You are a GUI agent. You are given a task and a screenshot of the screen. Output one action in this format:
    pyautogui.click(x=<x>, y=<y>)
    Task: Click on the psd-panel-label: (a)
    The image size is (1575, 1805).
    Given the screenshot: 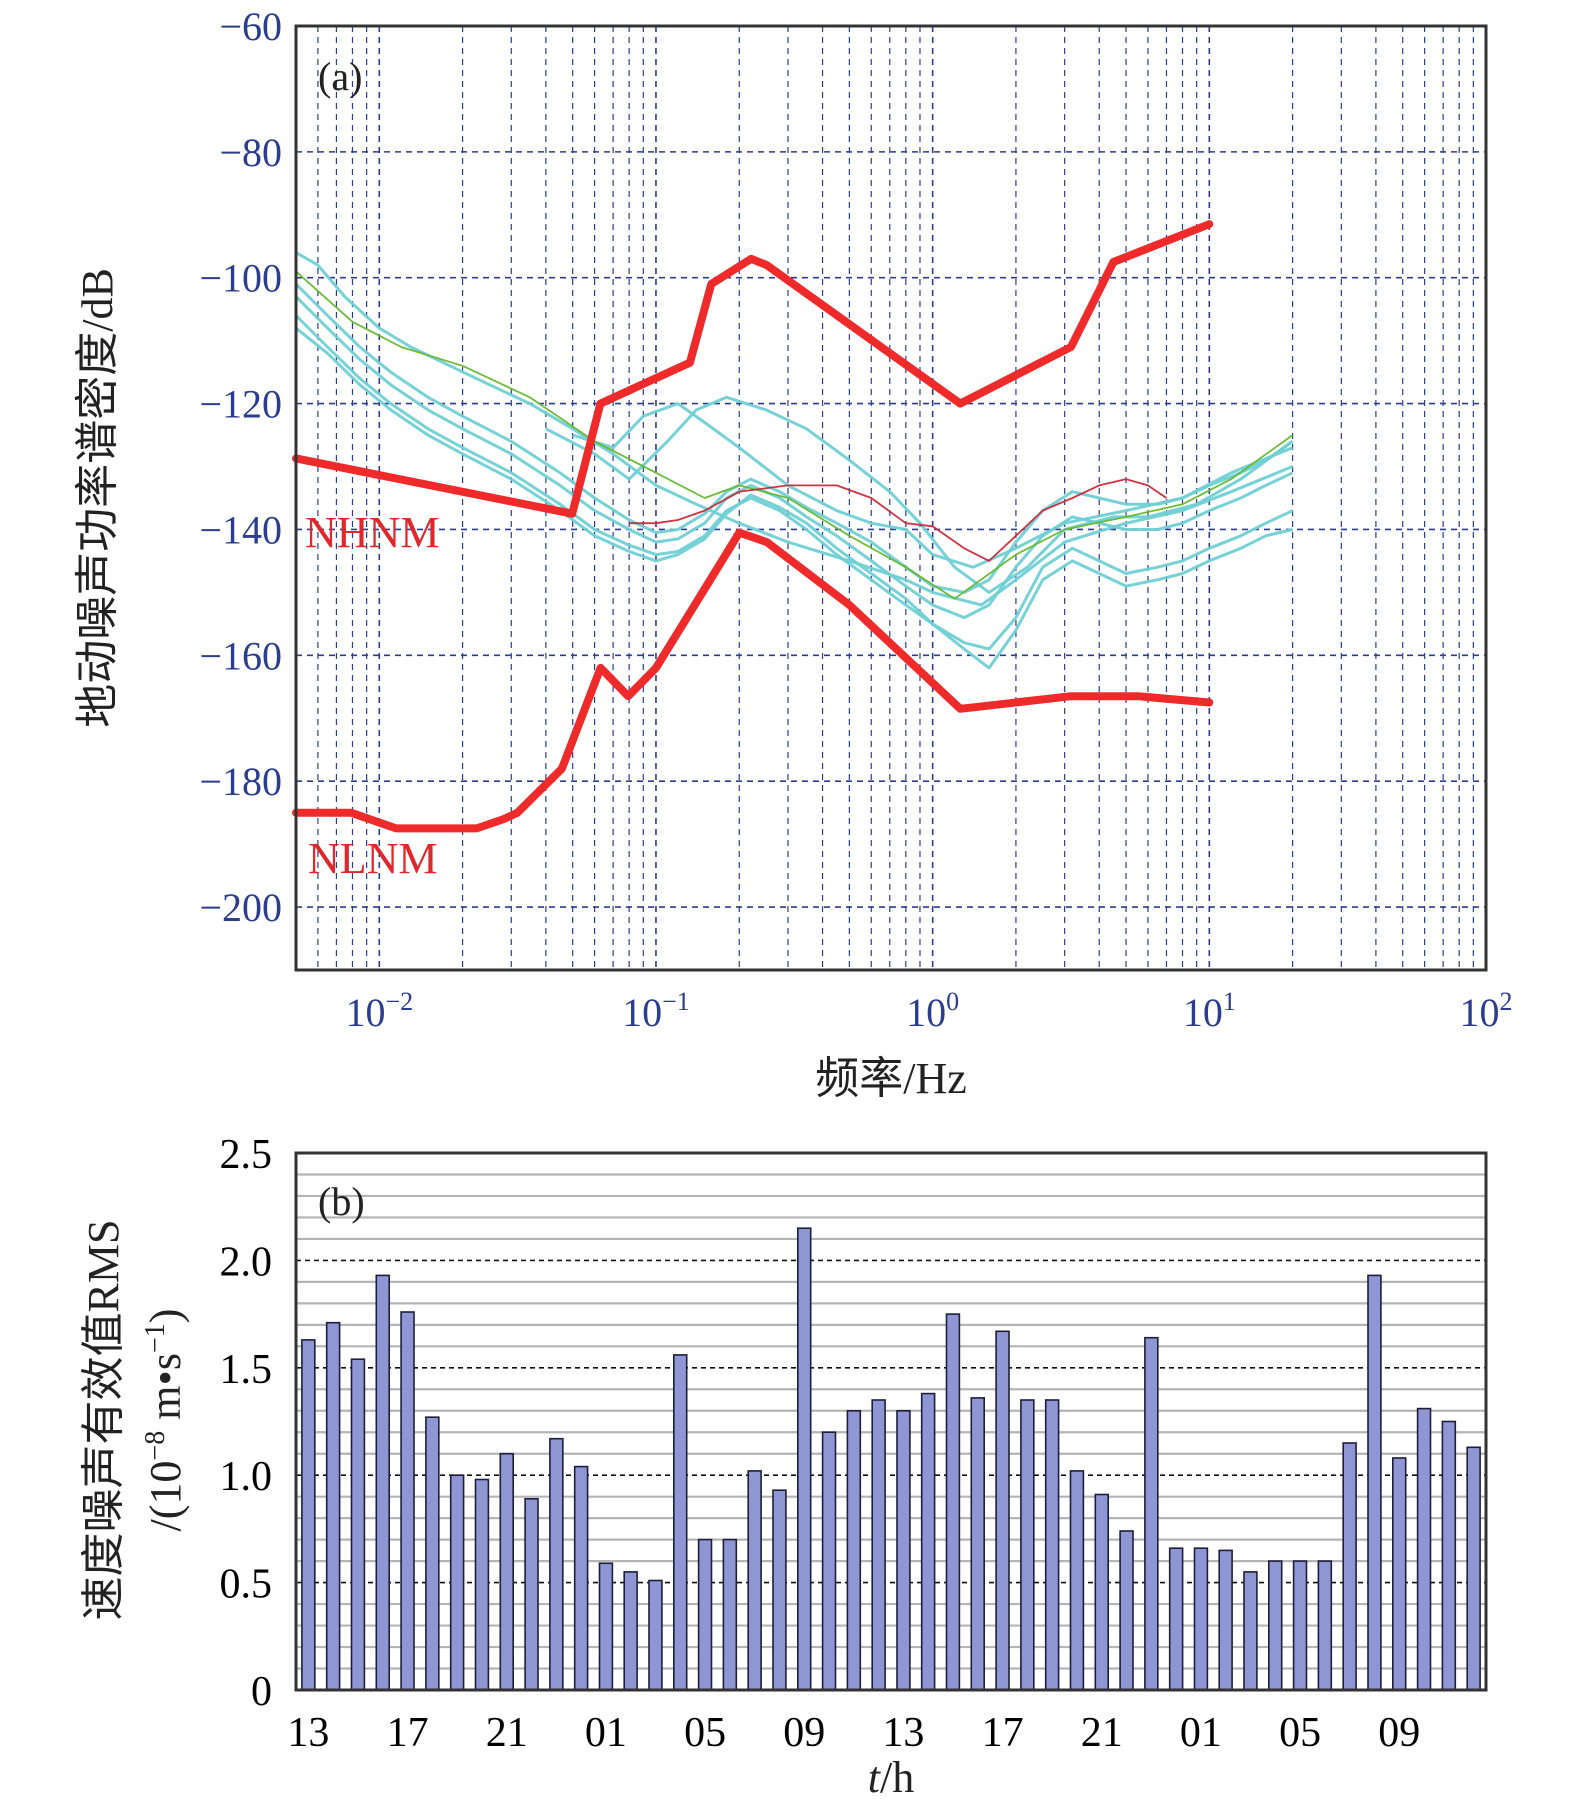 What is the action you would take?
    pyautogui.click(x=340, y=76)
    